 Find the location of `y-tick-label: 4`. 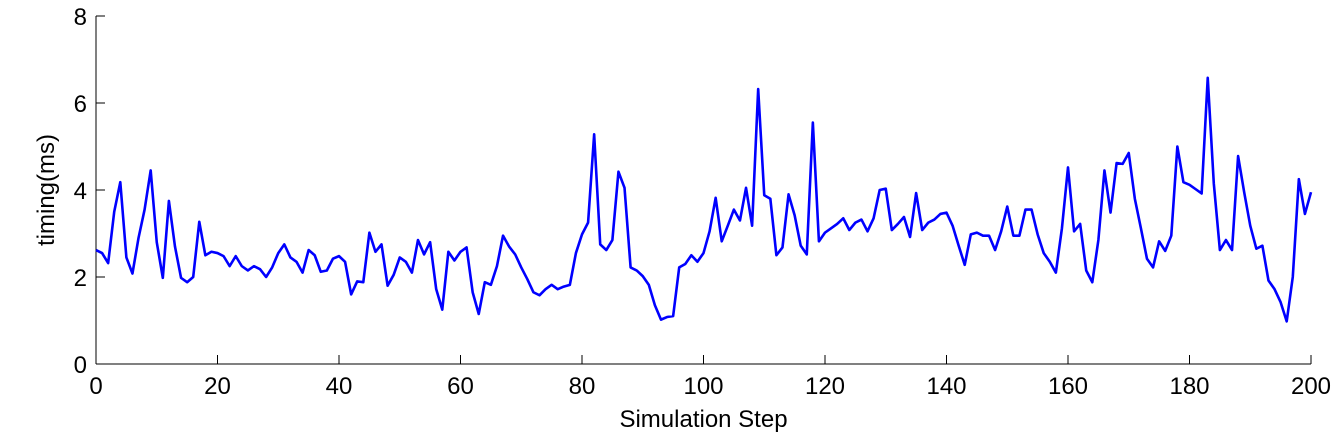

y-tick-label: 4 is located at coordinates (80, 191).